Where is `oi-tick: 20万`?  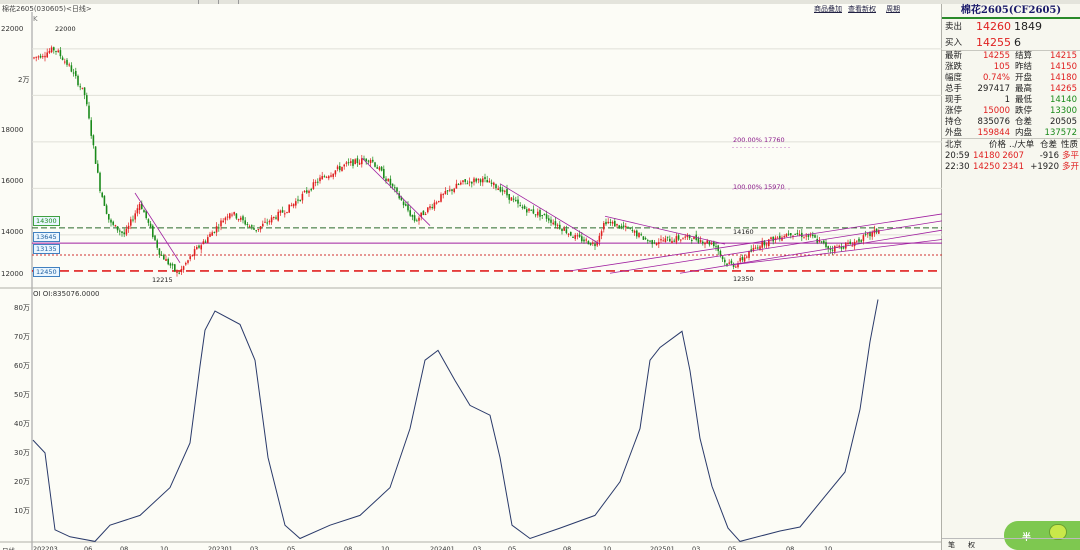
oi-tick: 20万 is located at coordinates (22, 482).